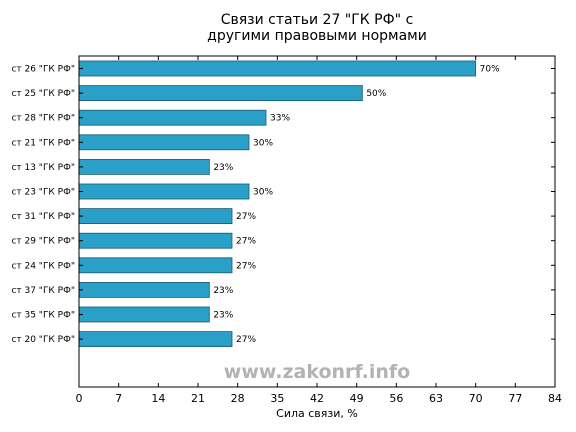  What do you see at coordinates (198, 398) in the screenshot?
I see `x-tick-label-3: 21` at bounding box center [198, 398].